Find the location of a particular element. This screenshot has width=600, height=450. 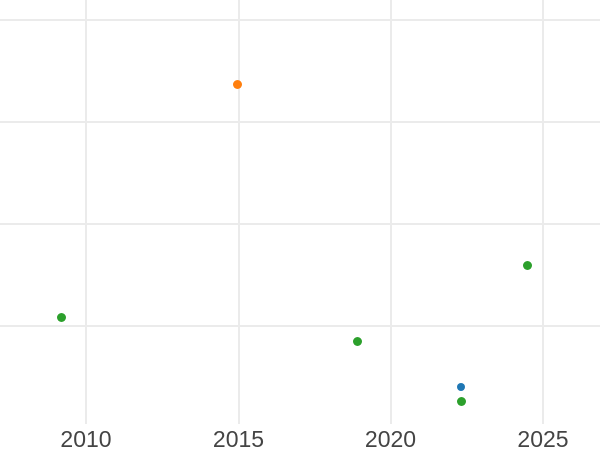

data-point-series-orange is located at coordinates (237, 84).